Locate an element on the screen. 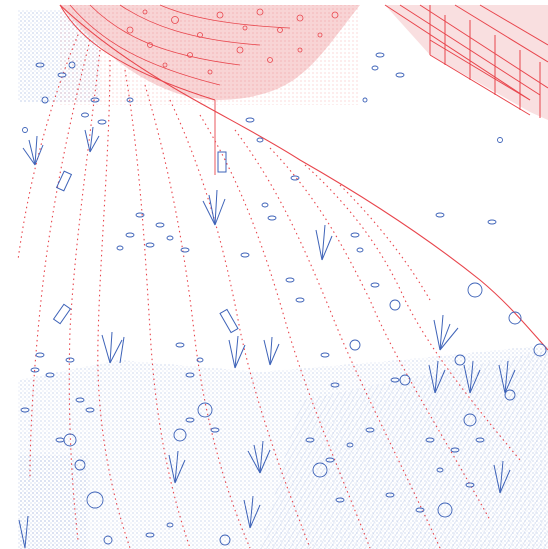 This screenshot has height=549, width=548. red-deck is located at coordinates (466, 62).